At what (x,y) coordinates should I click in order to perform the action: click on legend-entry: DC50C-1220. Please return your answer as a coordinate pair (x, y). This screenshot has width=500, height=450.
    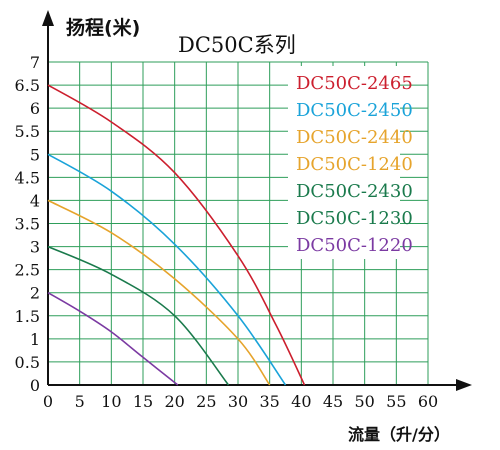
    Looking at the image, I should click on (354, 245).